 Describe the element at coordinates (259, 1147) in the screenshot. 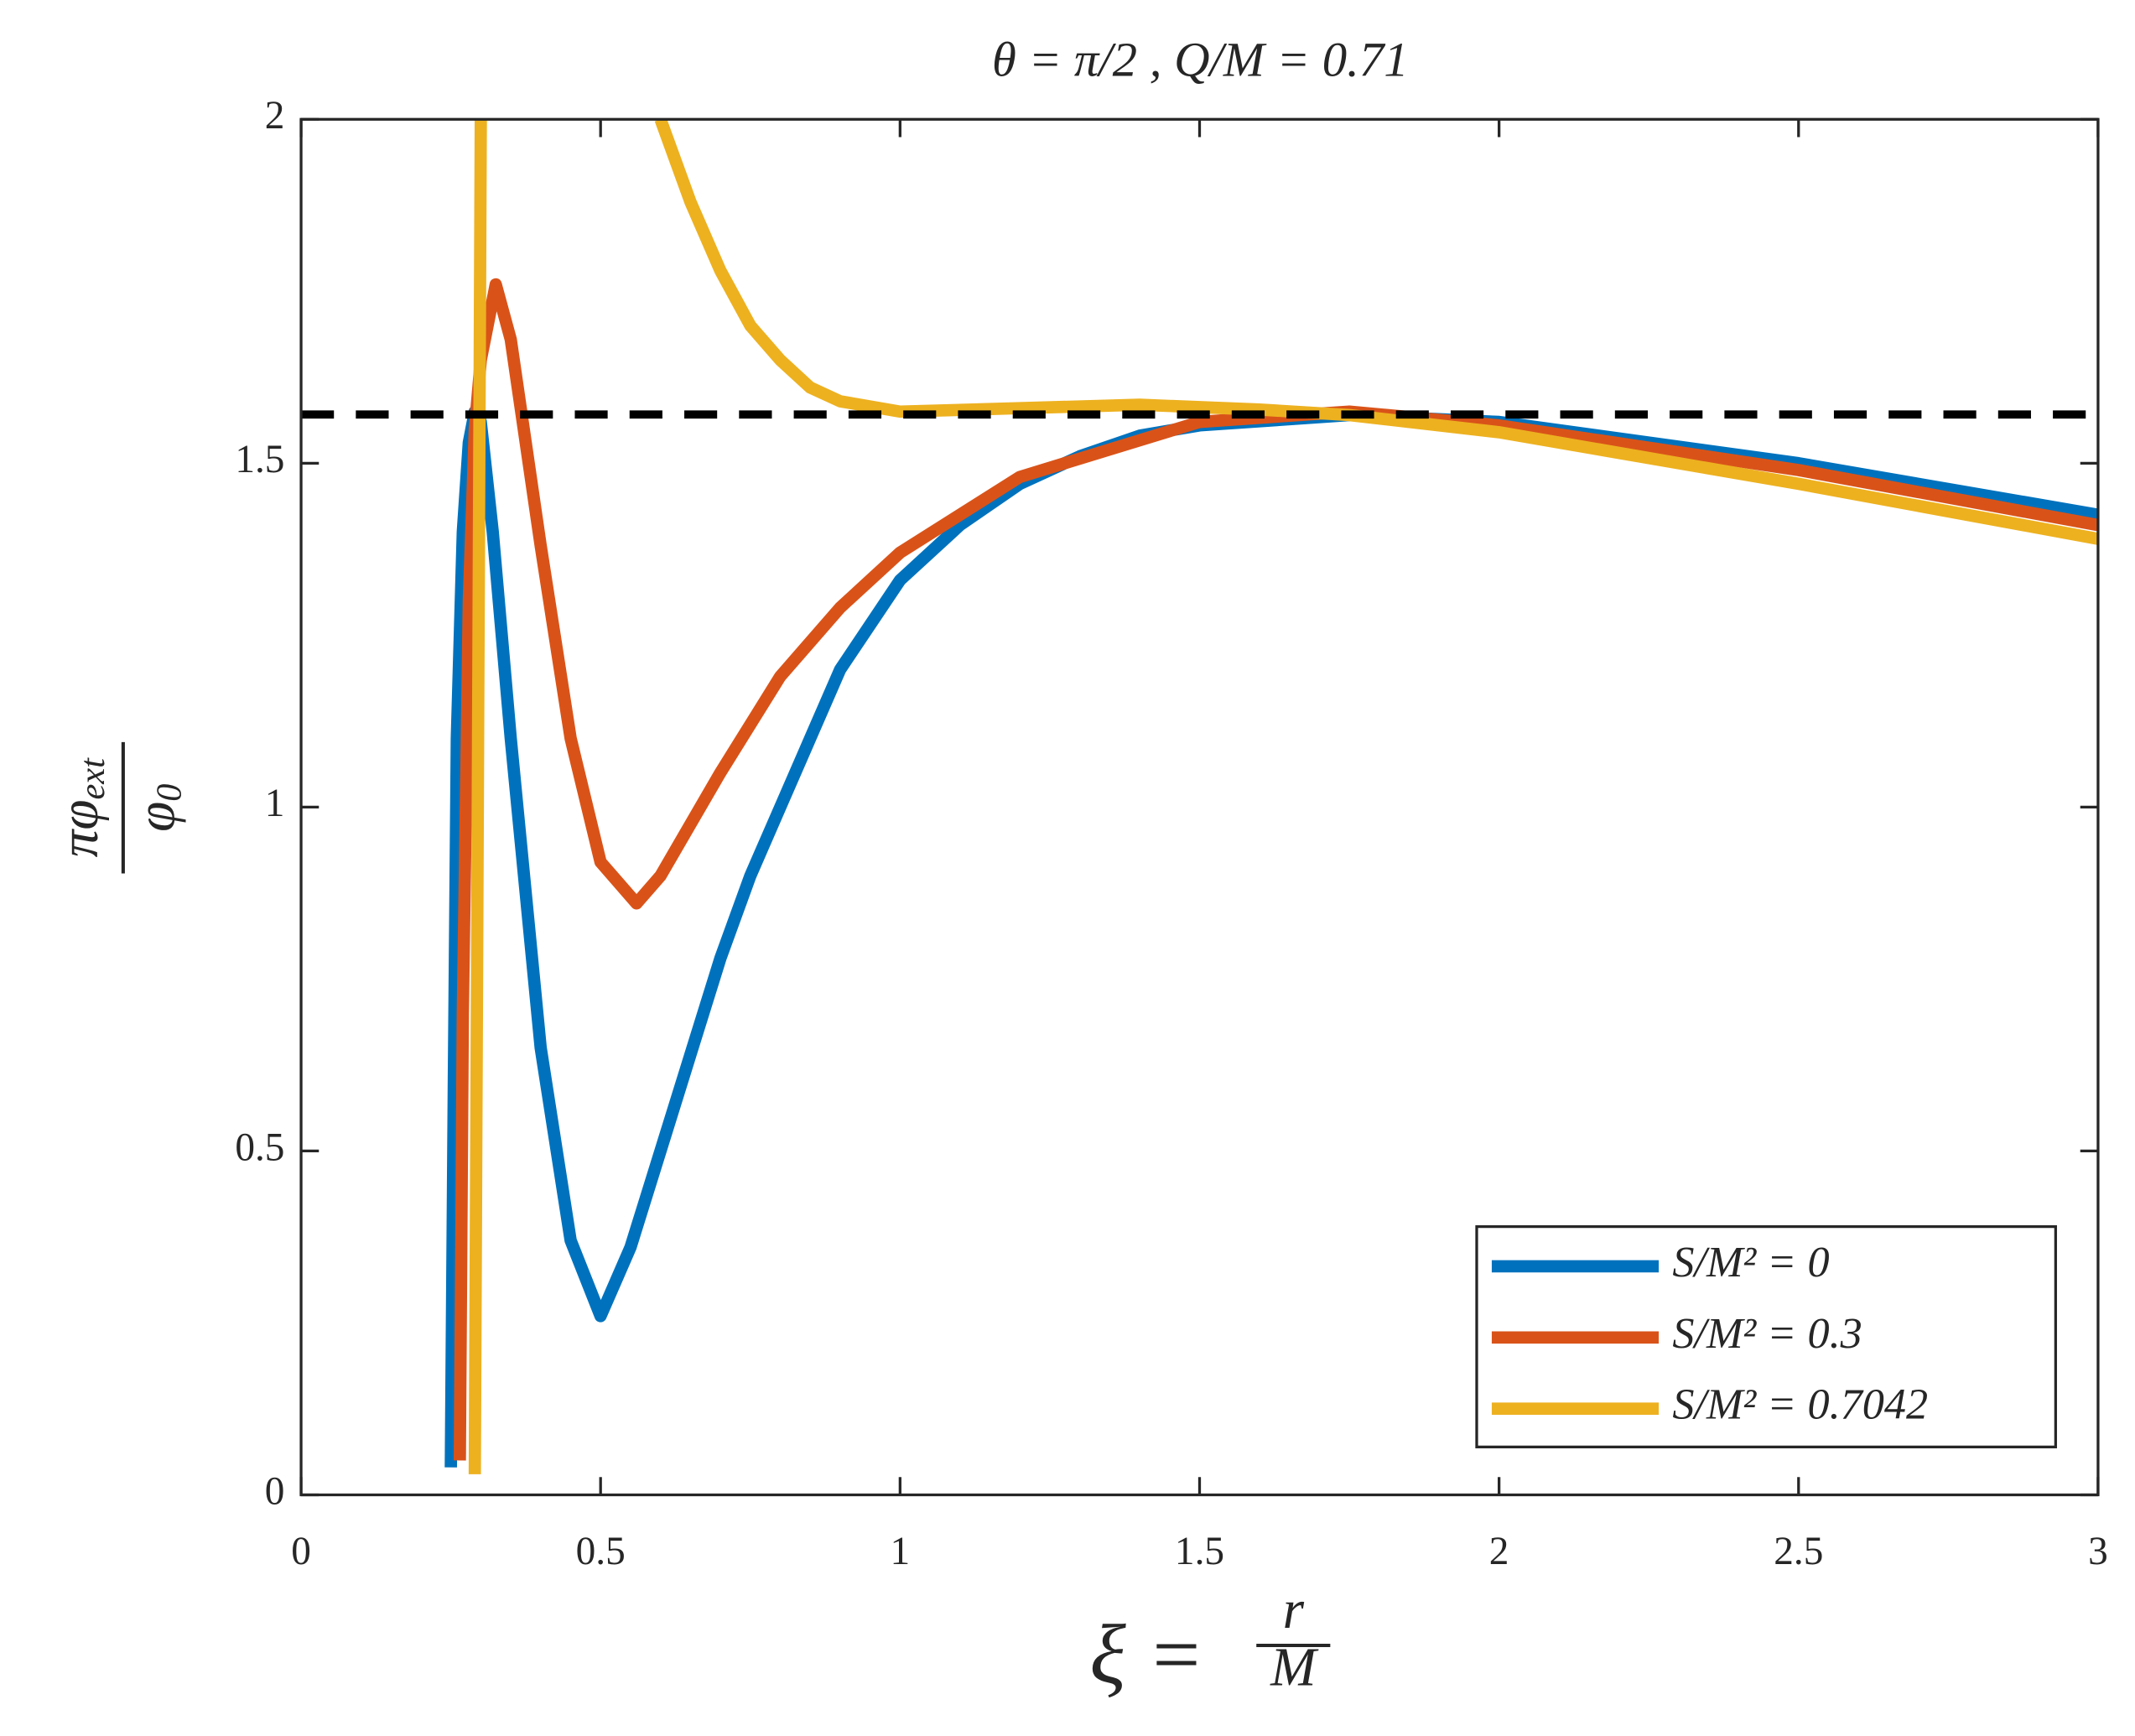

I see `y-tick-label: 0.5` at that location.